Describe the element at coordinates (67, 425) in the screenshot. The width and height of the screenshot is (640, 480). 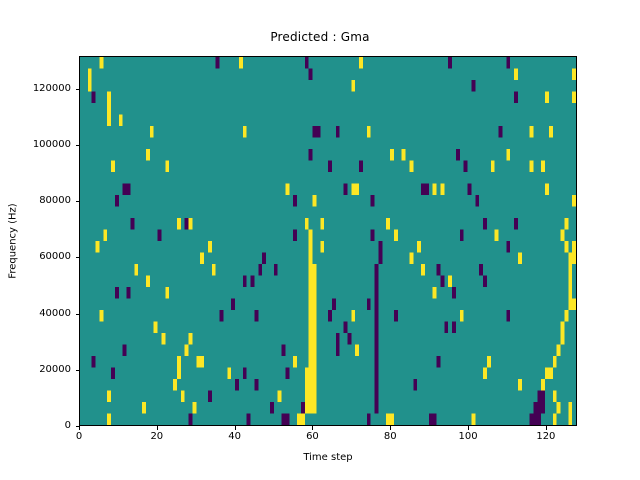
I see `y-tick-label: 0` at that location.